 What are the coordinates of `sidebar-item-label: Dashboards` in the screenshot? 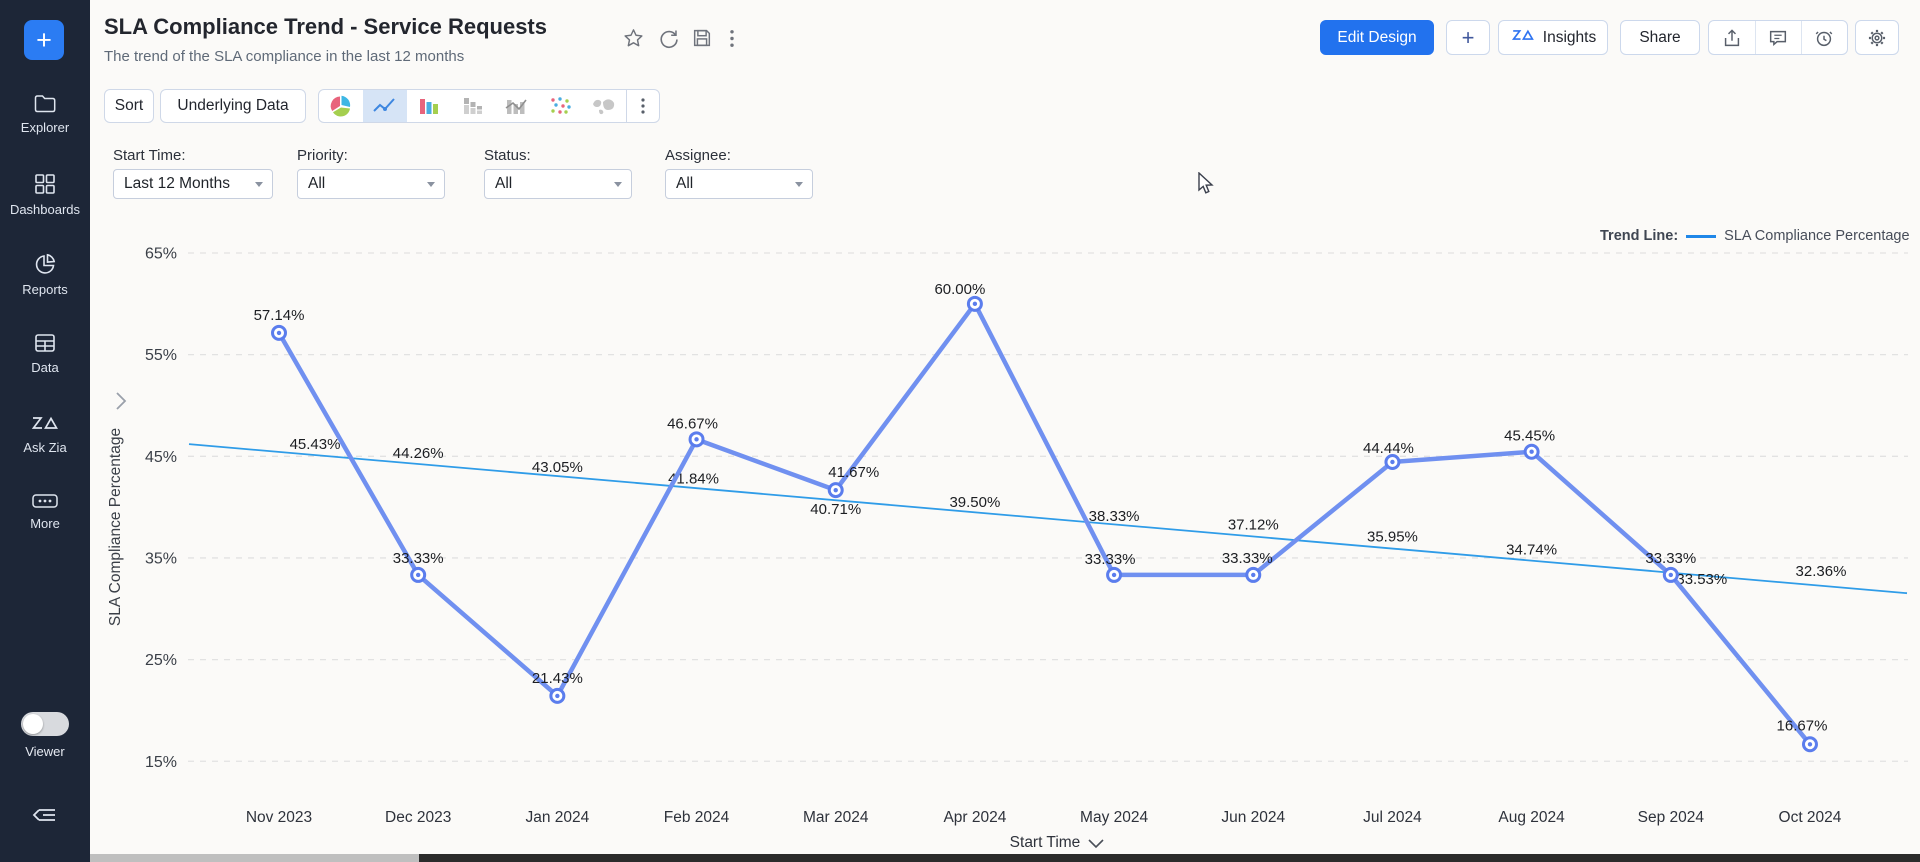 It's located at (45, 209).